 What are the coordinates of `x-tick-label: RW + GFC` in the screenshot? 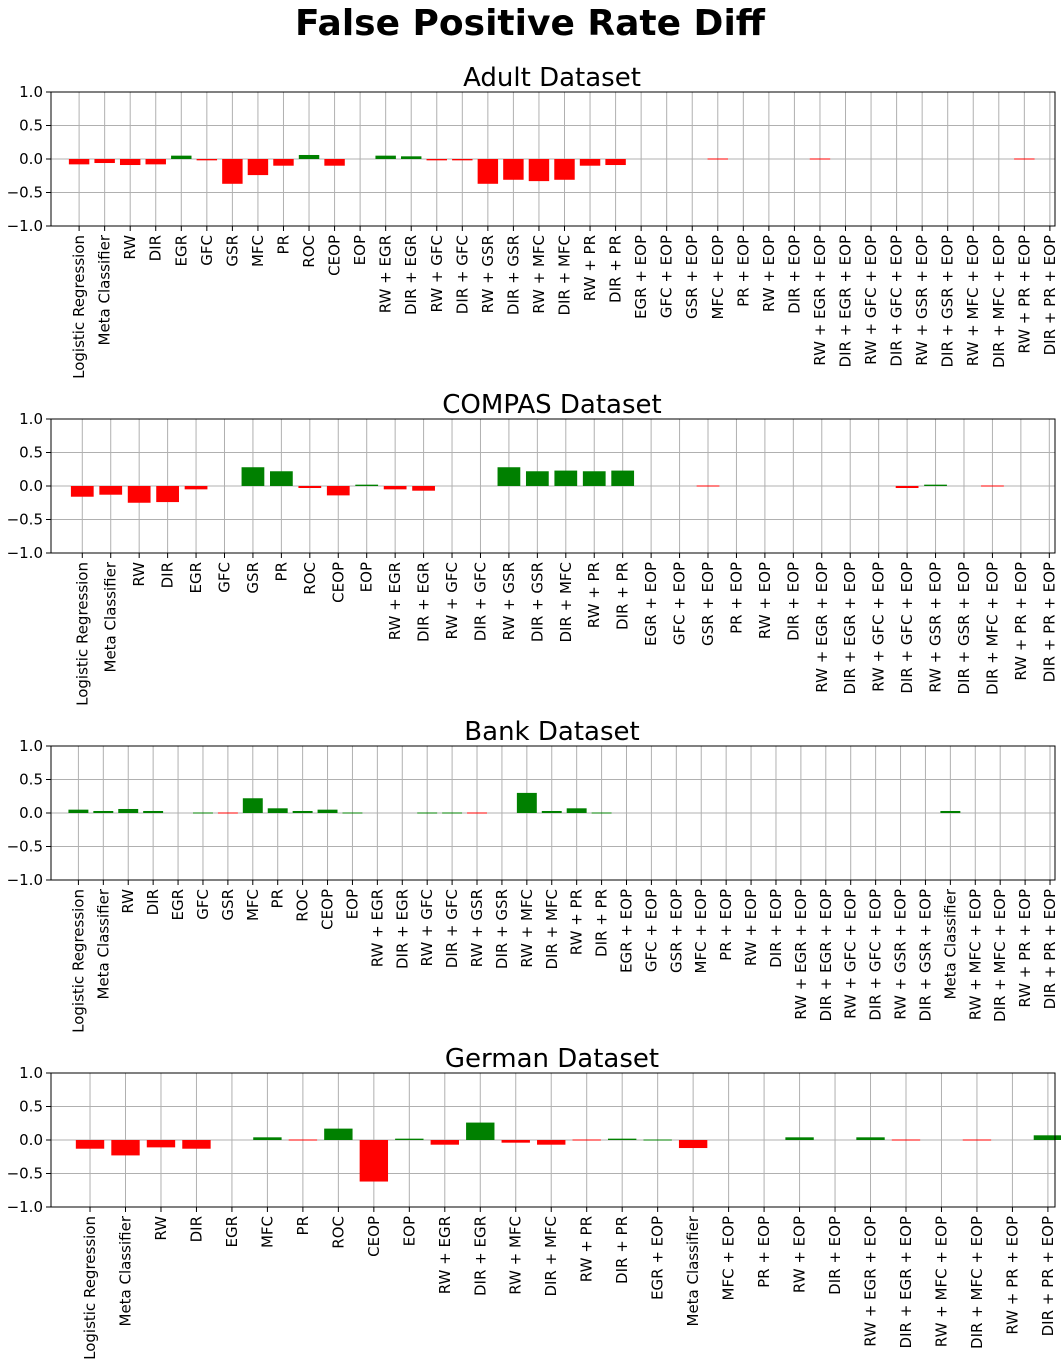 It's located at (427, 927).